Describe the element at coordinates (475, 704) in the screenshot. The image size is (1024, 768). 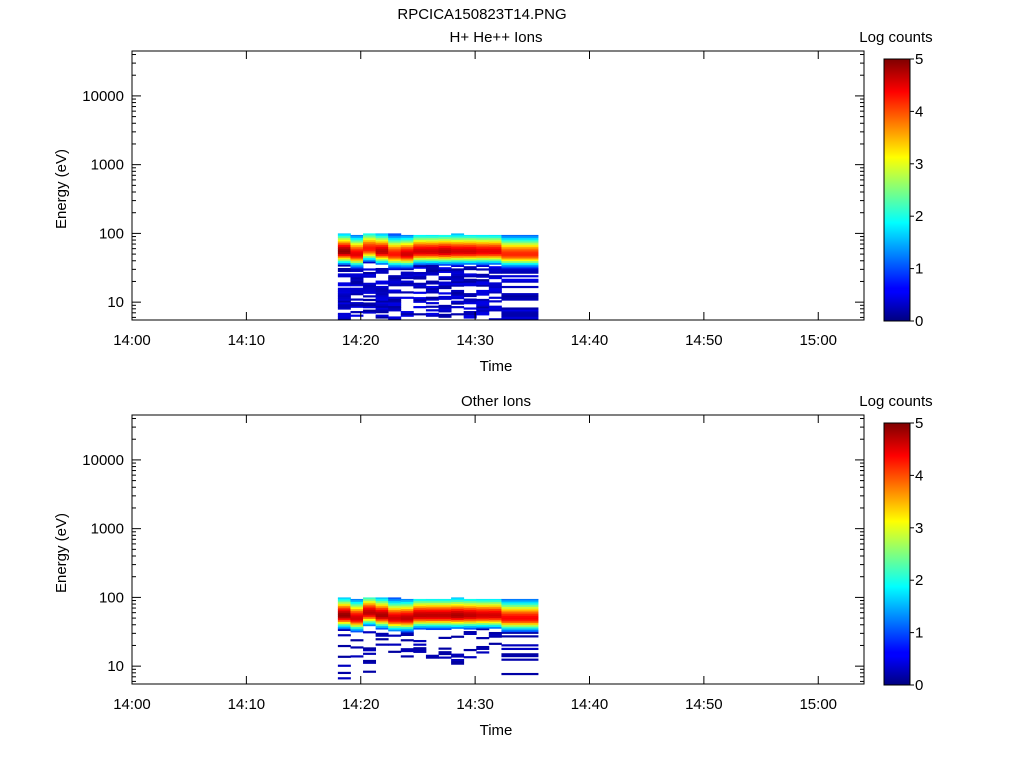
I see `x-tick-label: 14:30` at that location.